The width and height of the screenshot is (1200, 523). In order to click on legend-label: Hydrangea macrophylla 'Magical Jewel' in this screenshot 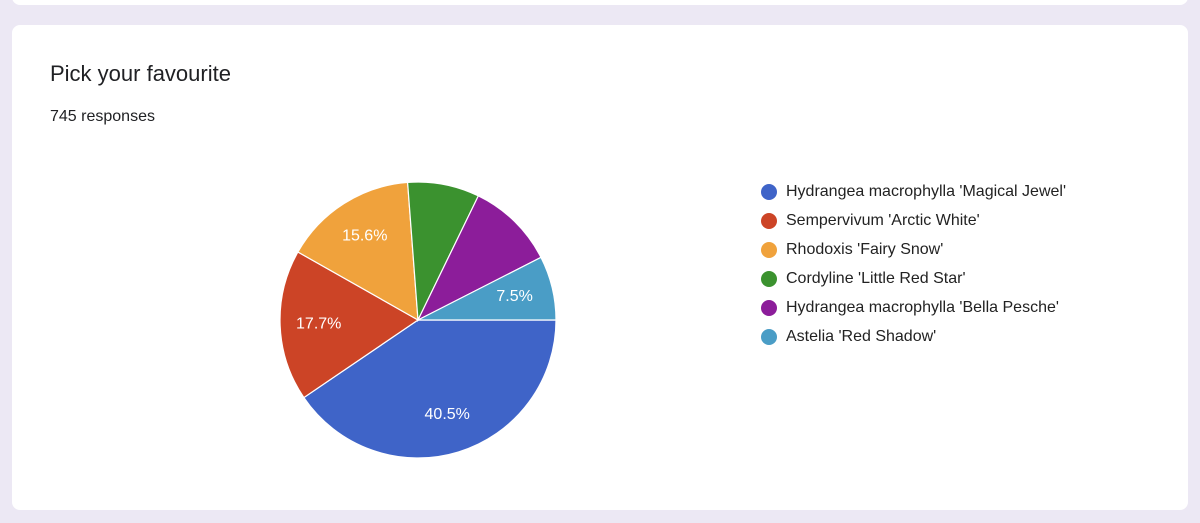, I will do `click(926, 191)`.